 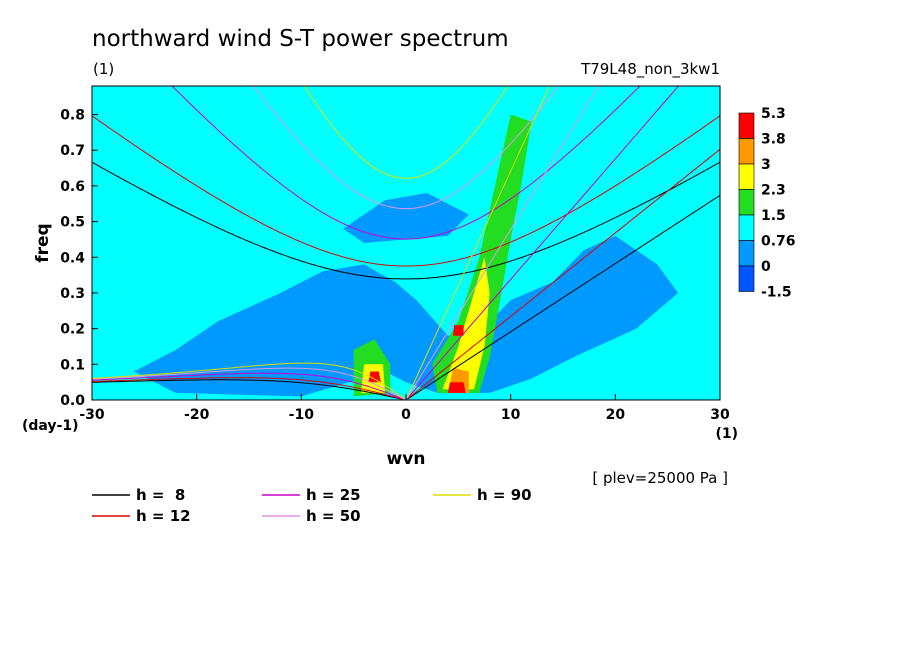 What do you see at coordinates (406, 415) in the screenshot?
I see `x-tick-label: 0` at bounding box center [406, 415].